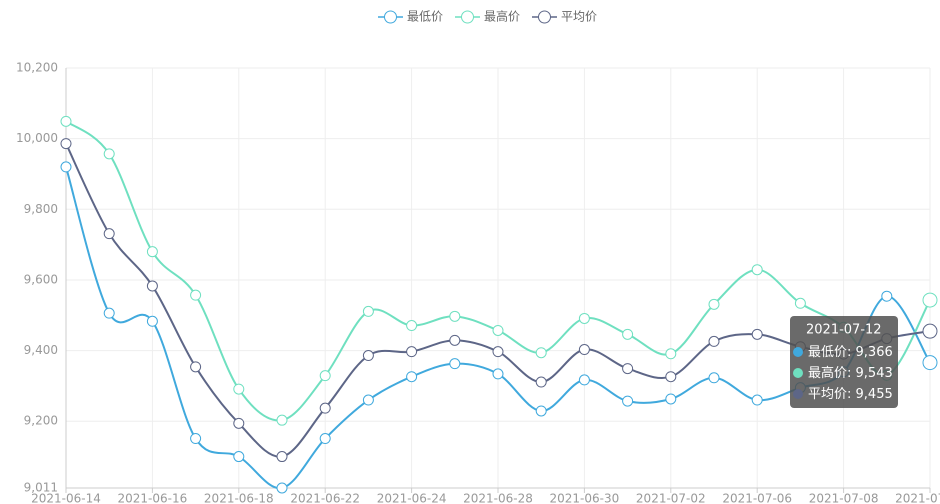 The width and height of the screenshot is (940, 504). Describe the element at coordinates (41, 209) in the screenshot. I see `y-tick-label: 9,800` at that location.